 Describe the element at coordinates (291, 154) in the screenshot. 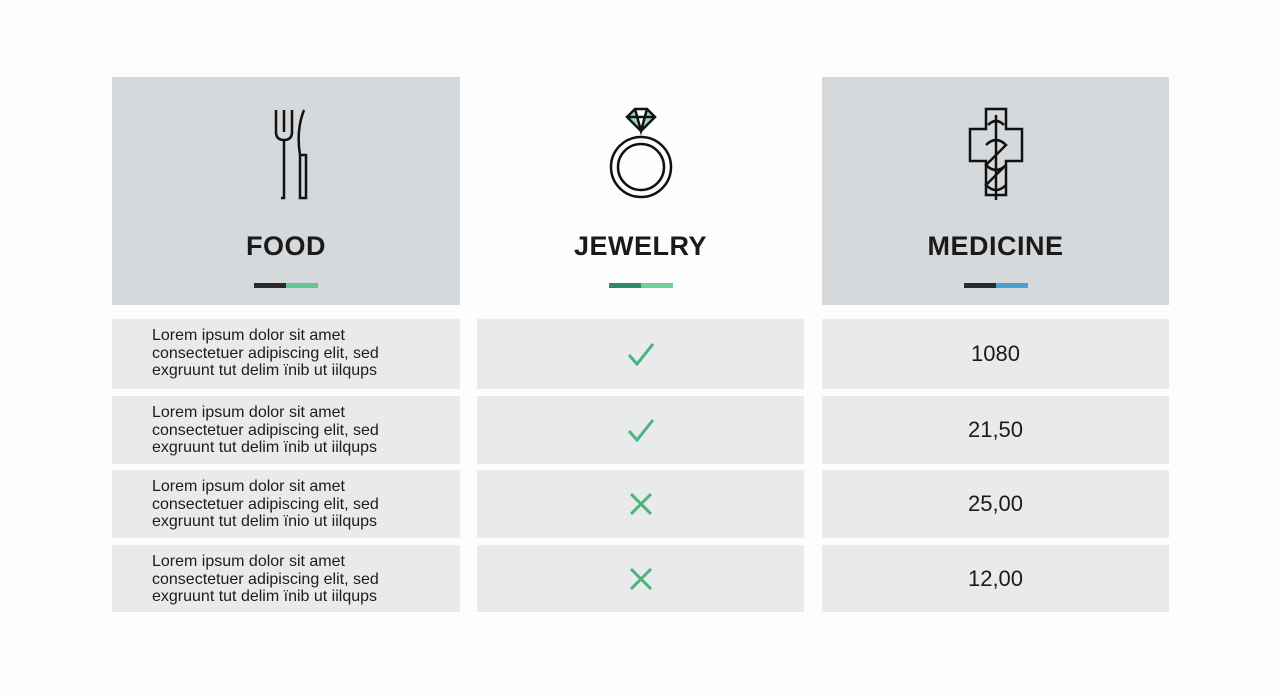

I see `icon-fork-knife` at that location.